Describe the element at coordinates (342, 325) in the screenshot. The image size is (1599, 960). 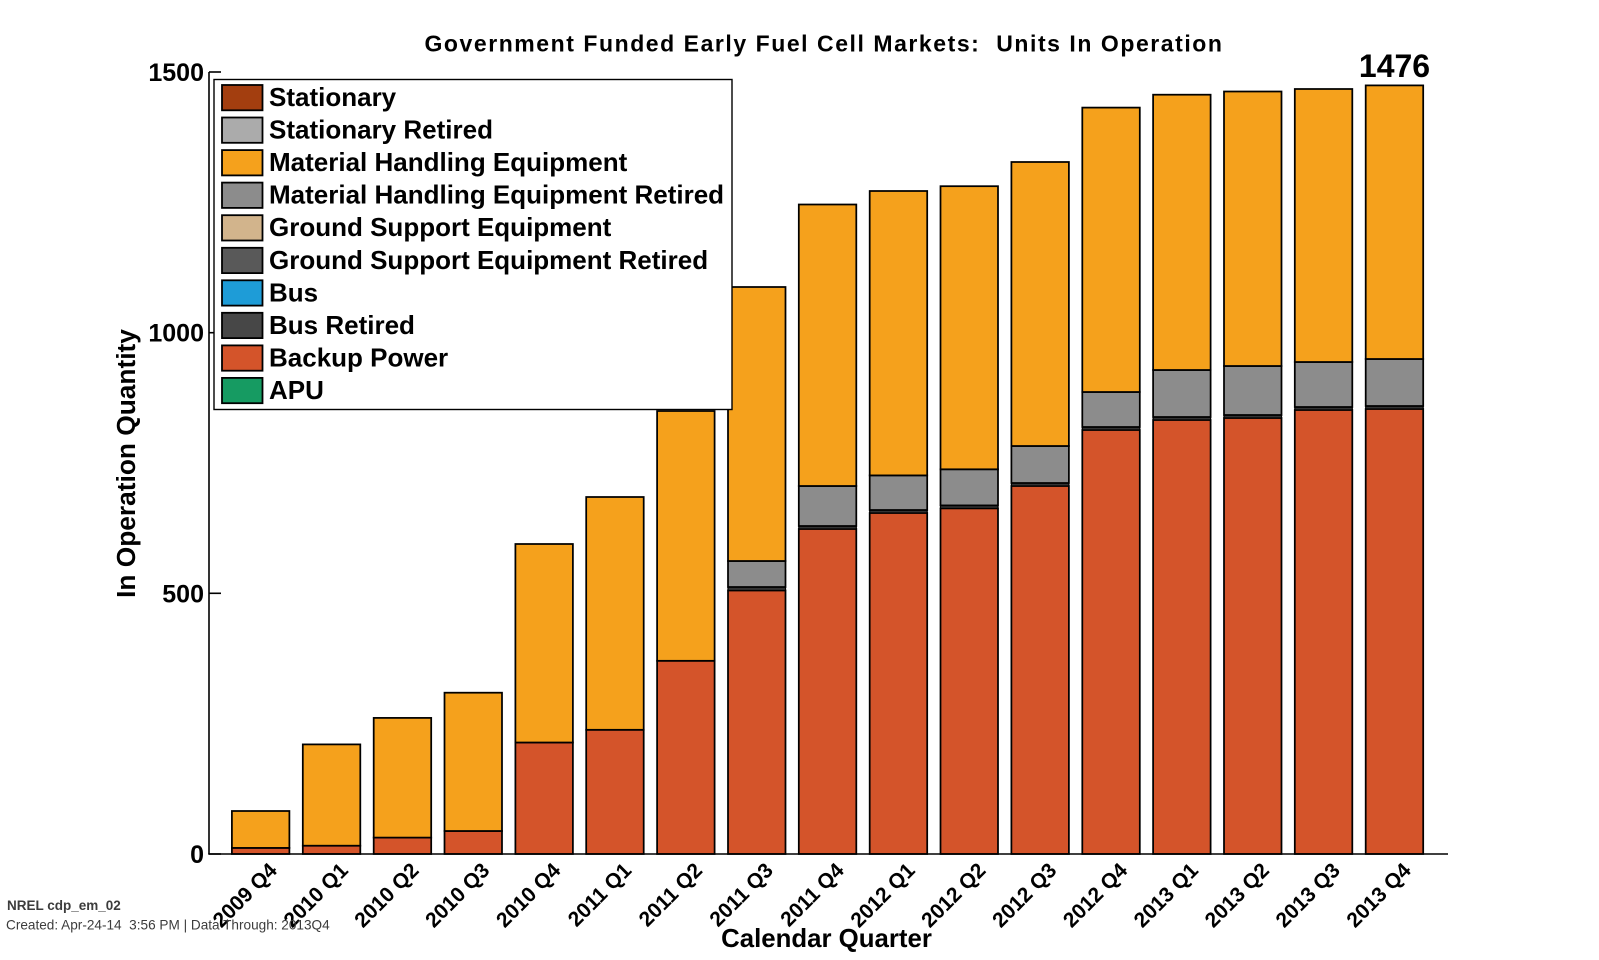
I see `svg-text: Bus Retired` at that location.